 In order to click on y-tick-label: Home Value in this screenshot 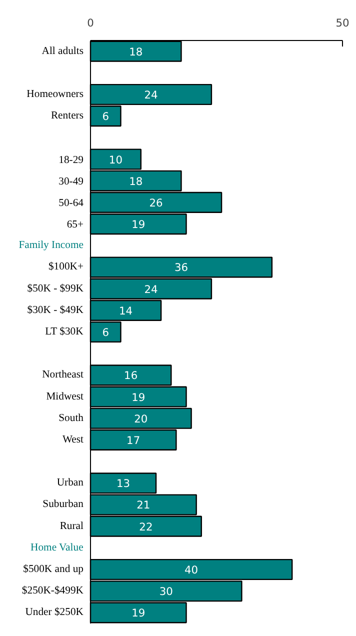, I will do `click(57, 548)`.